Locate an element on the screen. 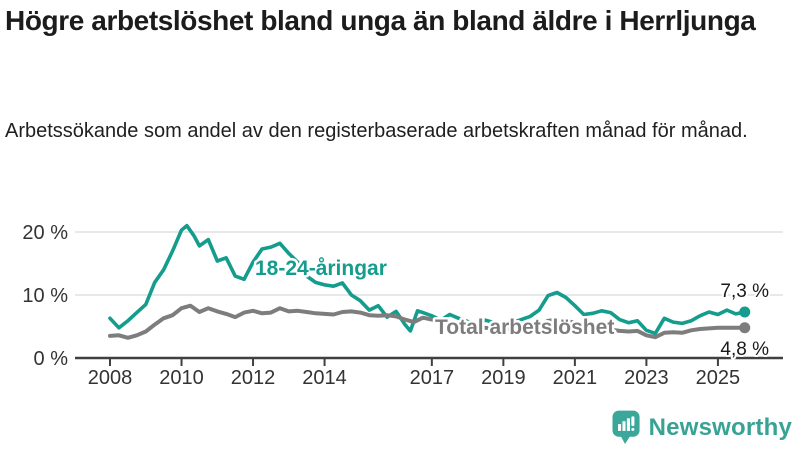 This screenshot has width=800, height=450. y-axis-tick-label: 0 % is located at coordinates (51, 359).